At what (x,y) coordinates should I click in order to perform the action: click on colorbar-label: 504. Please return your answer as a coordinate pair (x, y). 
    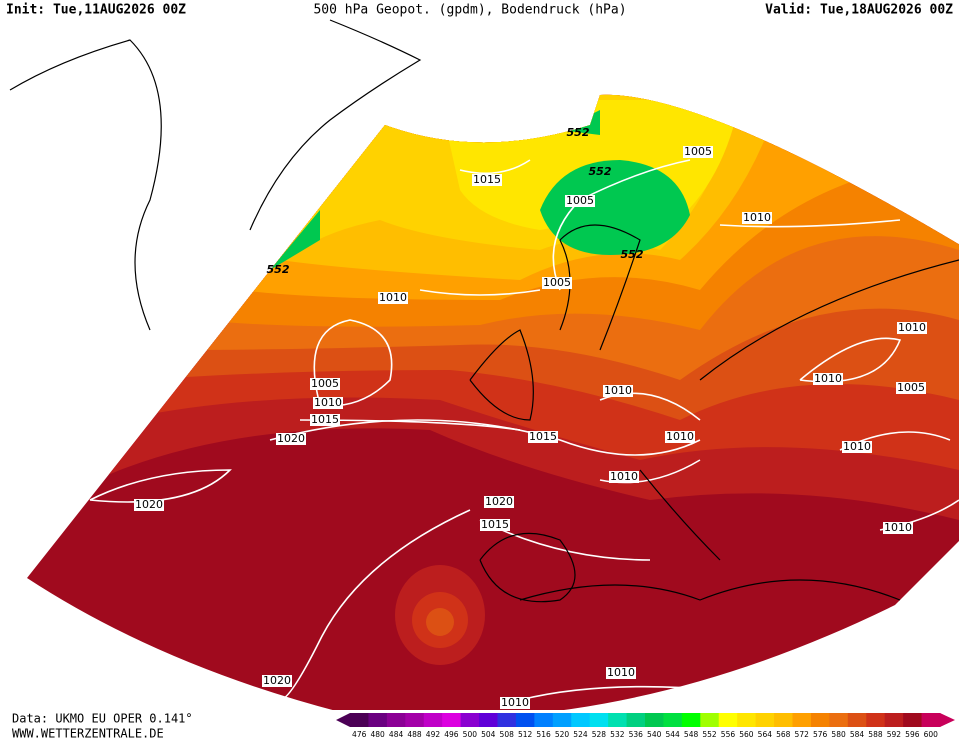
    Looking at the image, I should click on (488, 734).